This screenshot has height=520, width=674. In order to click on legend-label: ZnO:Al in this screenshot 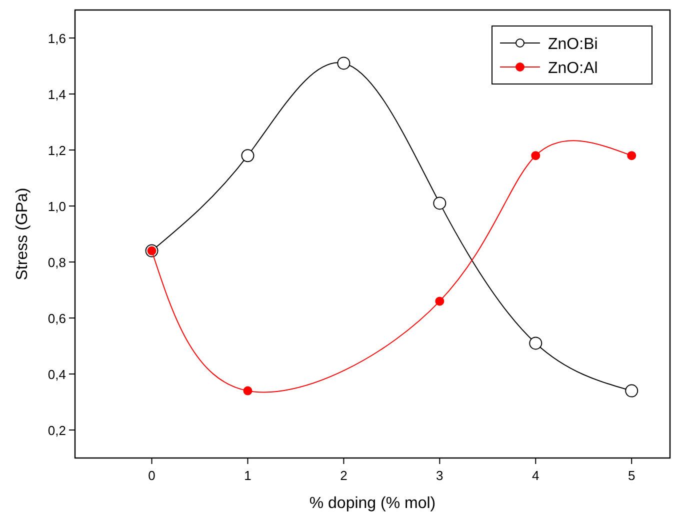, I will do `click(573, 68)`.